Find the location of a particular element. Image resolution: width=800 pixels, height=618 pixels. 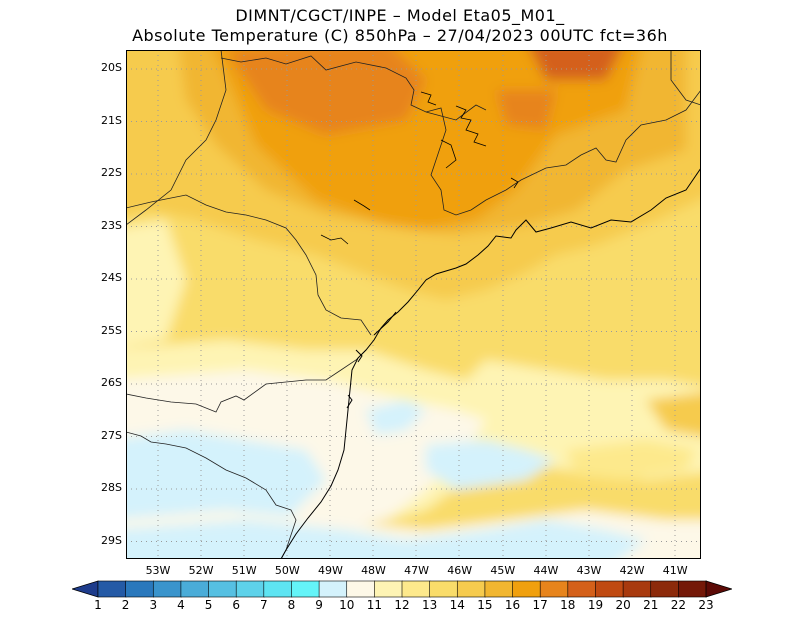

colorbar-label: 10 is located at coordinates (347, 605).